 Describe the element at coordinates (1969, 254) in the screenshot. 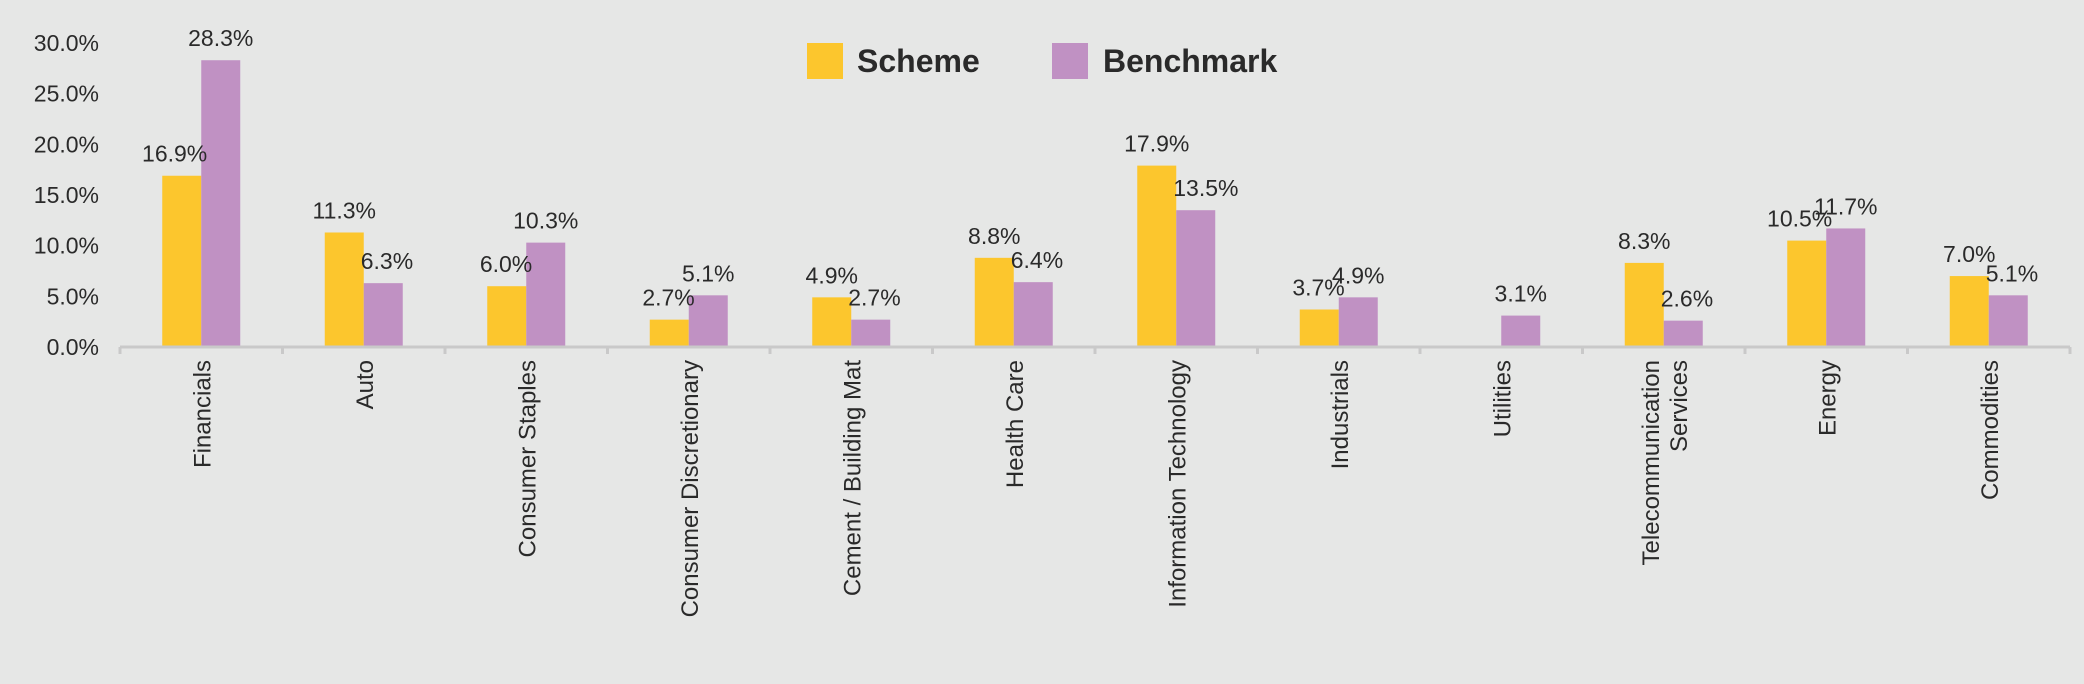

I see `data-label-scheme-commodities: 7.0%` at that location.